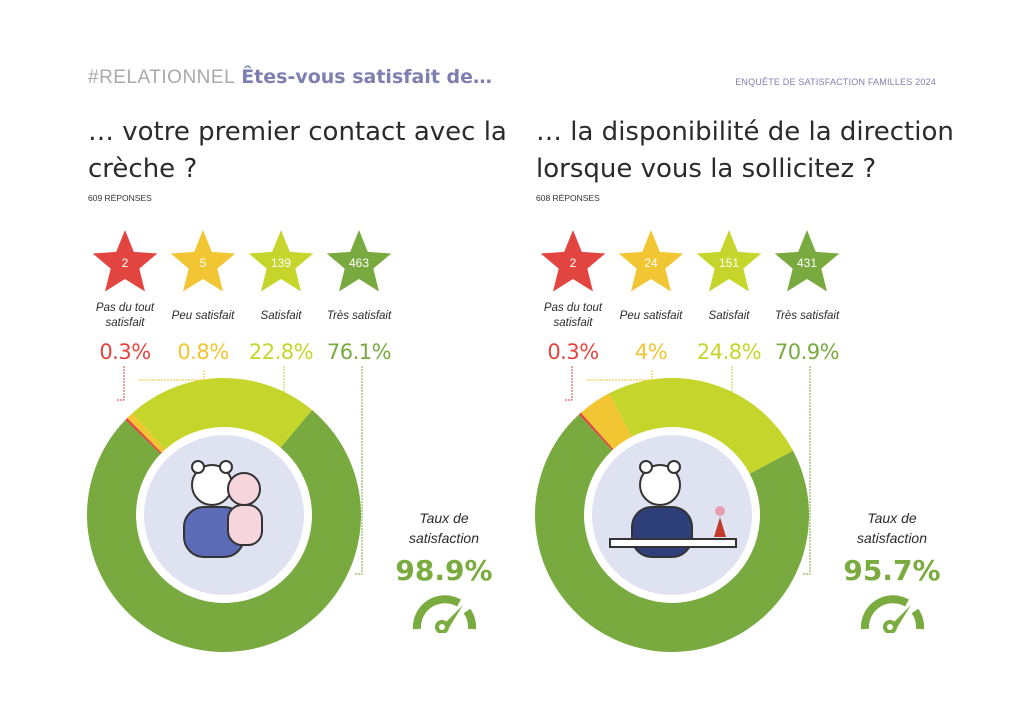 This screenshot has height=725, width=1024. Describe the element at coordinates (120, 198) in the screenshot. I see `response-count: 609 RÉPONSES` at that location.